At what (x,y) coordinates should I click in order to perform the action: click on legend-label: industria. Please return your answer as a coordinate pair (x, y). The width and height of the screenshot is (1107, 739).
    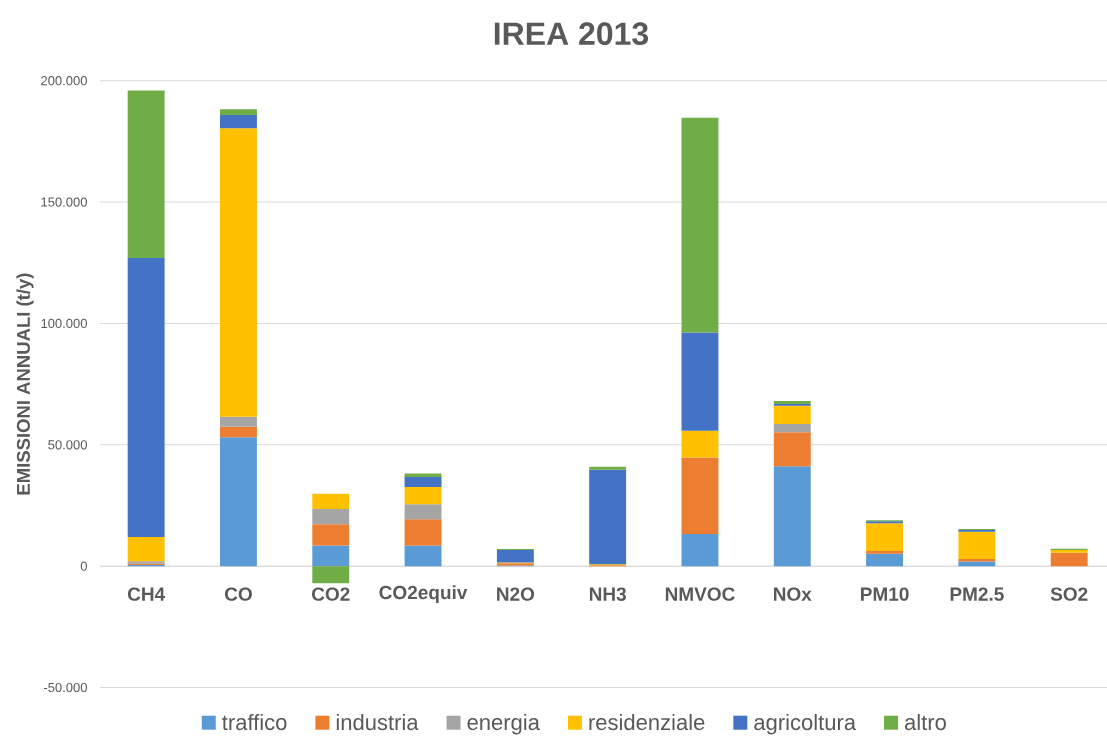
    Looking at the image, I should click on (377, 722).